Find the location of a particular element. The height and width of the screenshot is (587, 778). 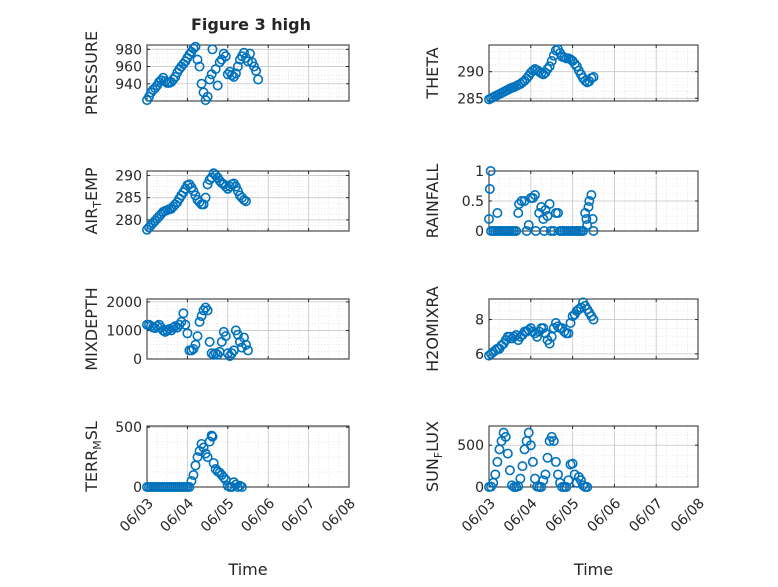

y-tick-label: 290 is located at coordinates (470, 73).